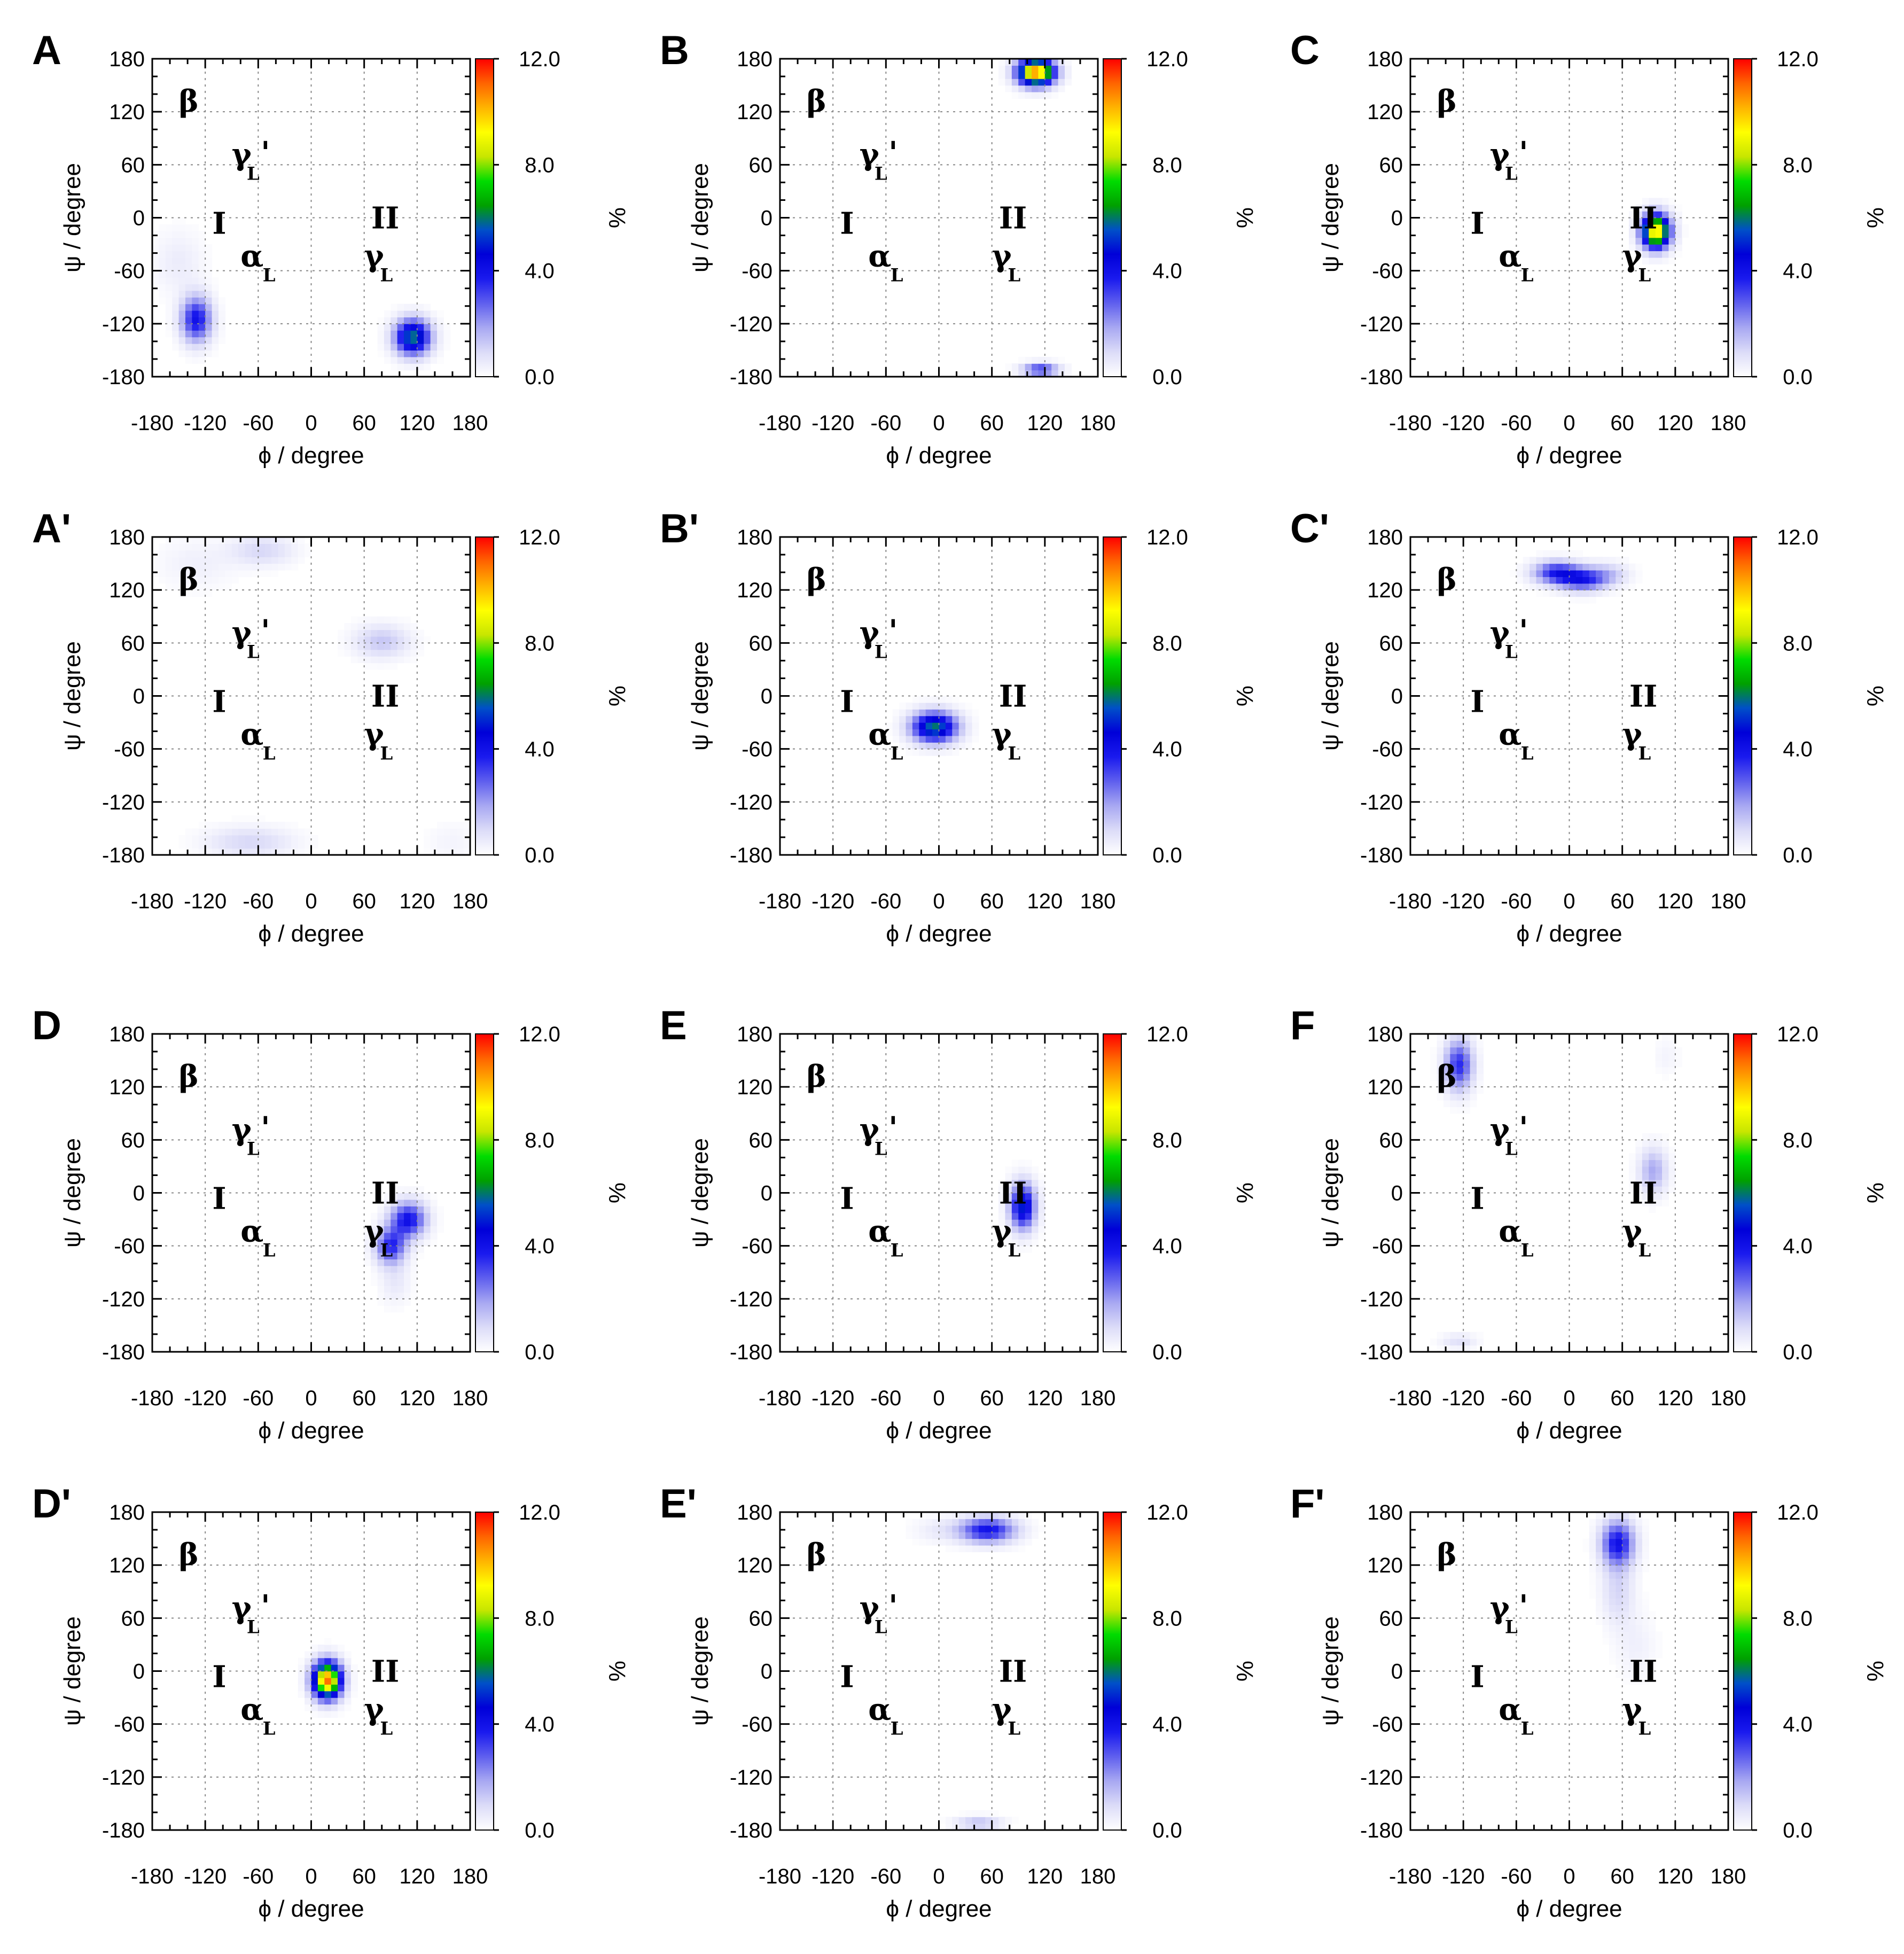 The height and width of the screenshot is (1954, 1904). What do you see at coordinates (1397, 1193) in the screenshot?
I see `y-tick-label: 0` at bounding box center [1397, 1193].